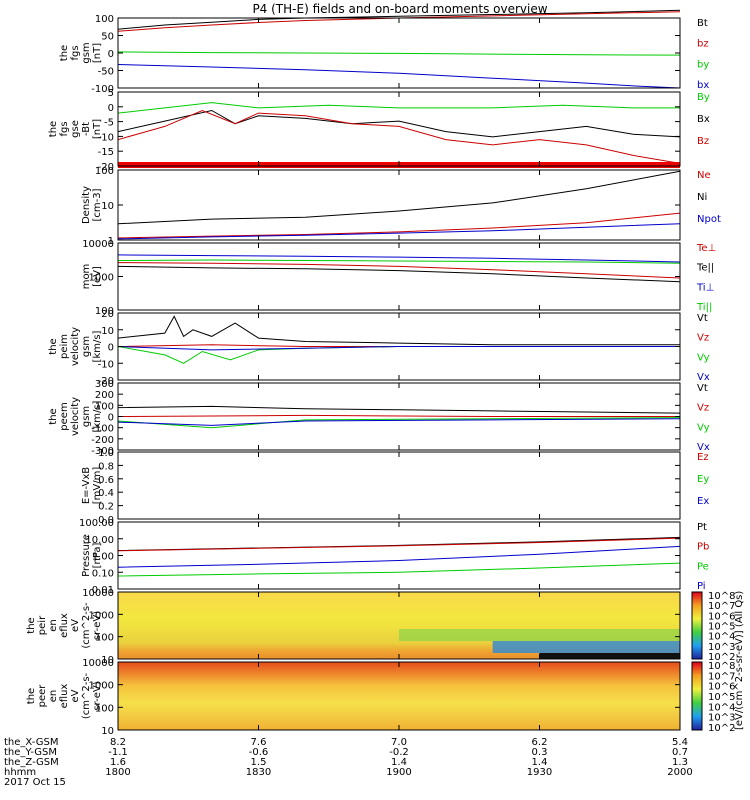 The image size is (750, 800). Describe the element at coordinates (64, 128) in the screenshot. I see `y-axis-label: fgs` at that location.